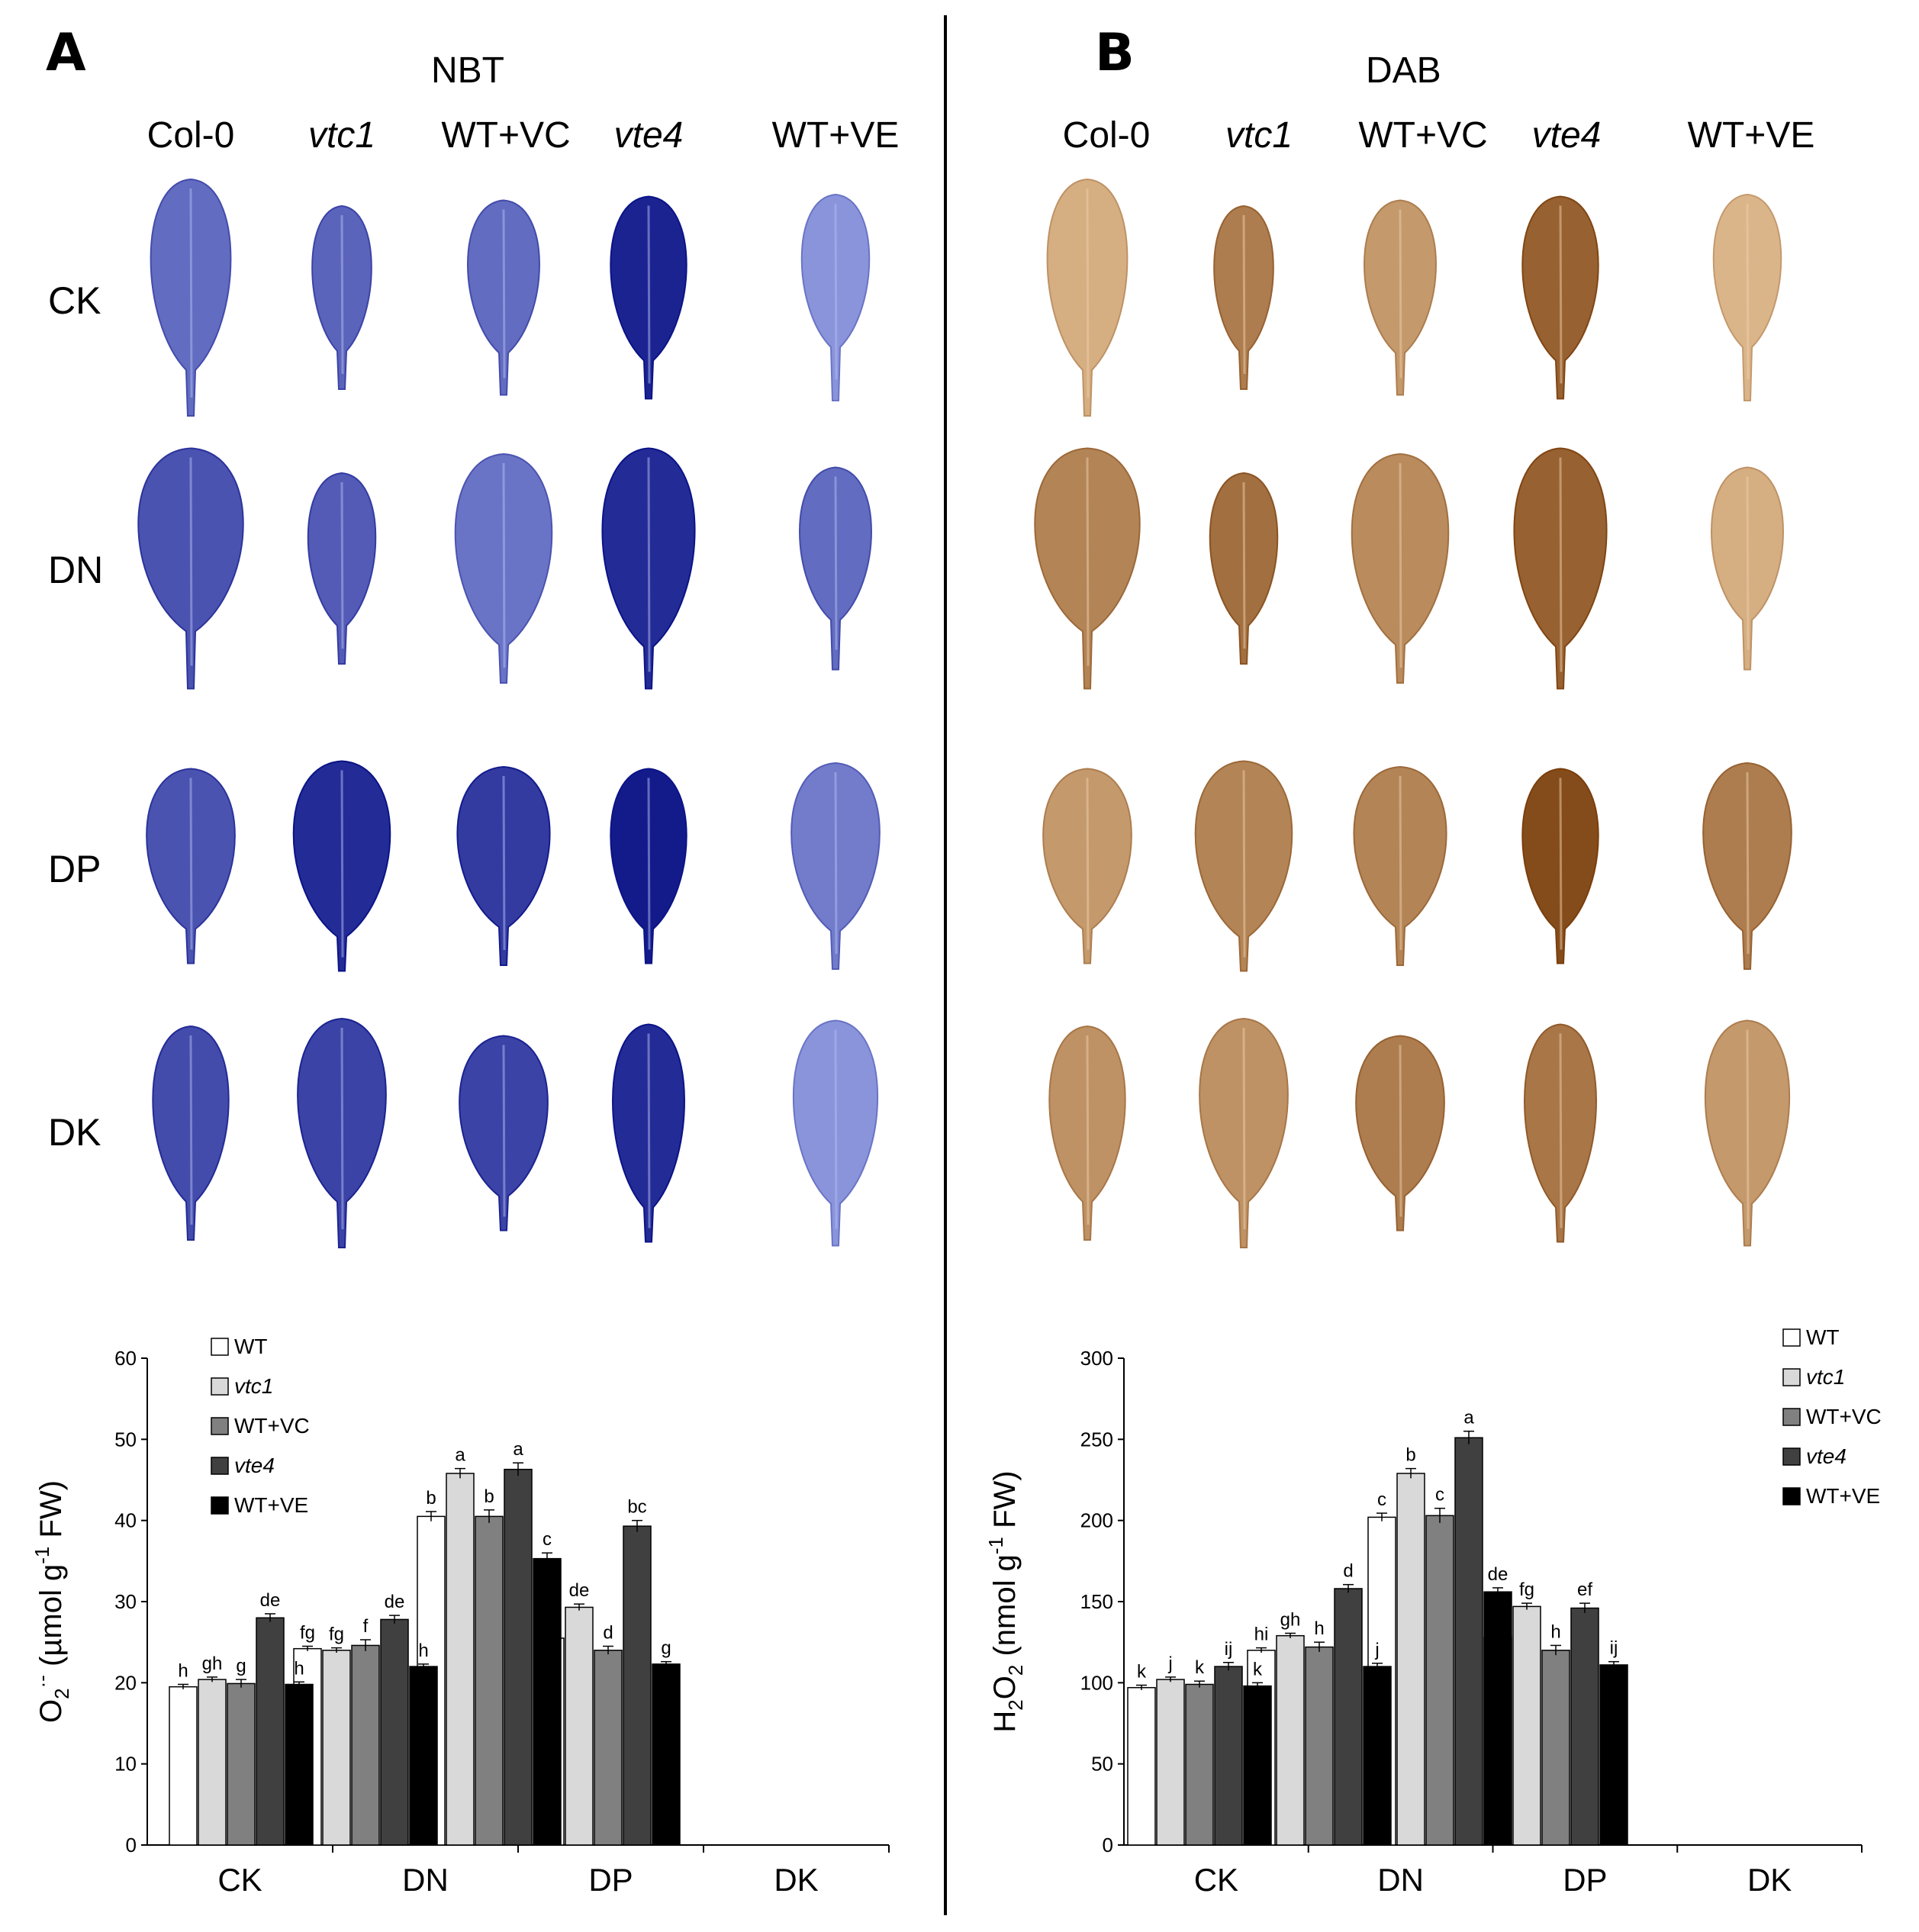 The height and width of the screenshot is (1932, 1919). What do you see at coordinates (467, 70) in the screenshot?
I see `panel-a-stain-title: NBT` at bounding box center [467, 70].